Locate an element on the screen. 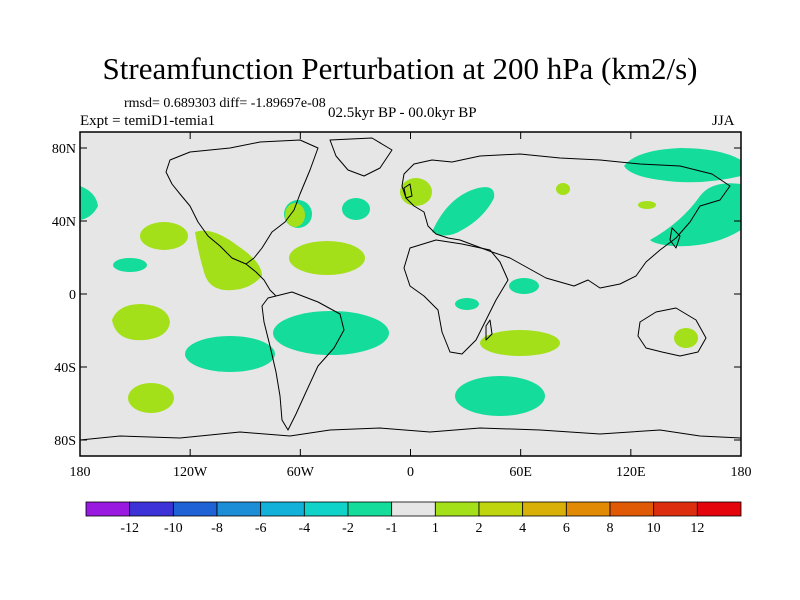 The image size is (800, 600). neg-region-arabia is located at coordinates (524, 286).